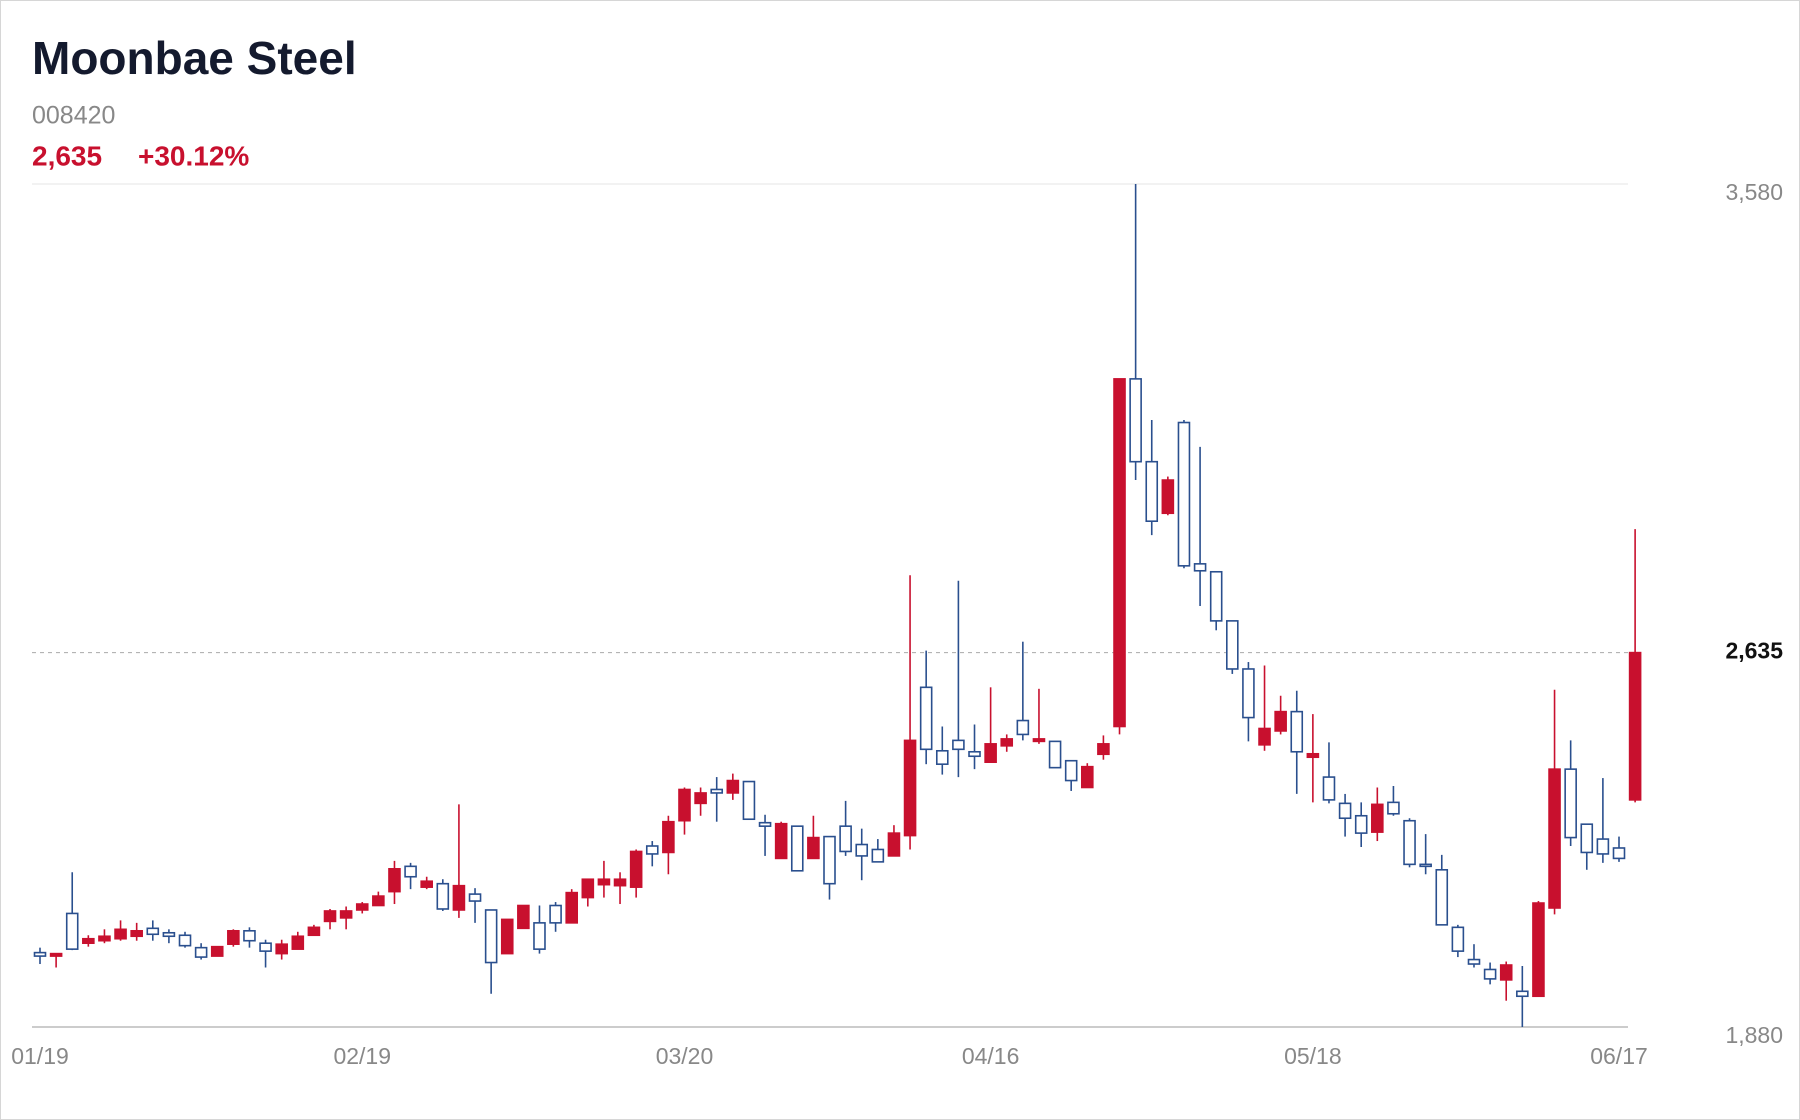  What do you see at coordinates (1619, 1056) in the screenshot?
I see `x-tick-label: 06/17` at bounding box center [1619, 1056].